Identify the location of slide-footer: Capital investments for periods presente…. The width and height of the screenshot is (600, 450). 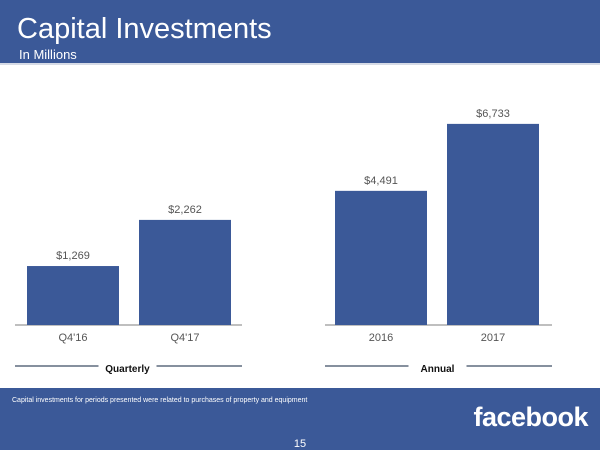
(300, 419).